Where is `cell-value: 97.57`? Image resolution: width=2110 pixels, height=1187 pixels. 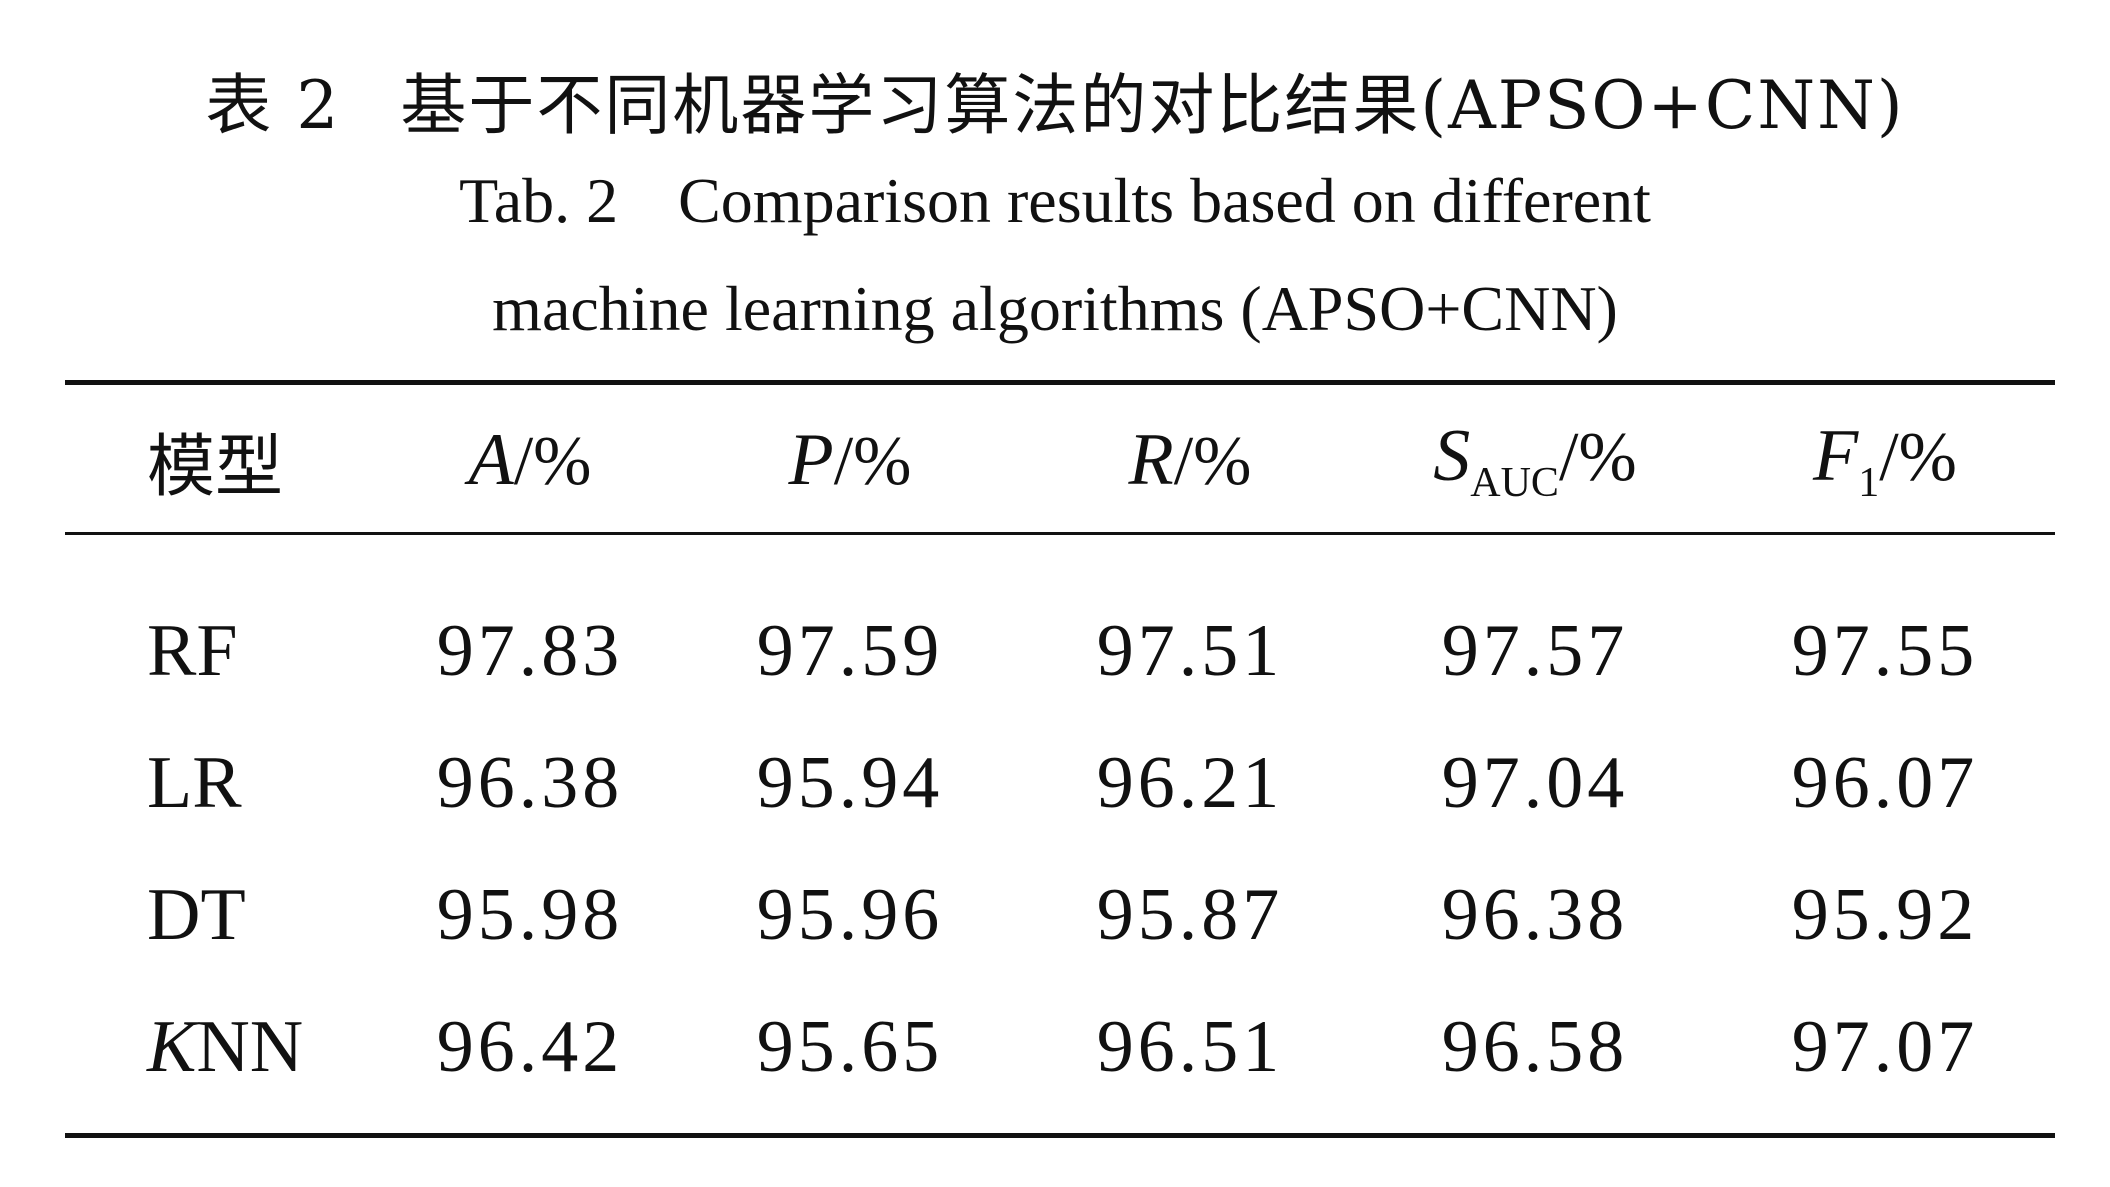
cell-value: 97.57 is located at coordinates (1535, 650).